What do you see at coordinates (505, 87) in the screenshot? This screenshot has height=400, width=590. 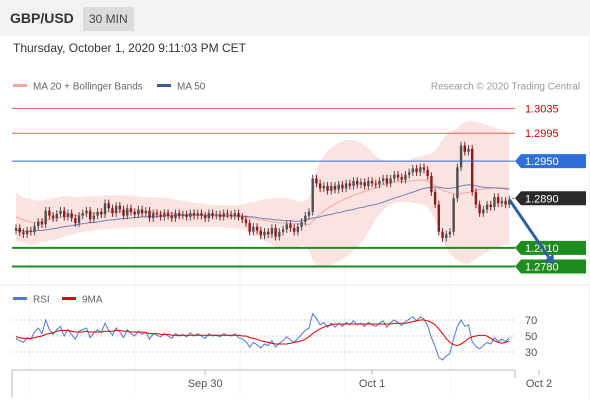 I see `watermark: Research © 2020 Trading Central` at bounding box center [505, 87].